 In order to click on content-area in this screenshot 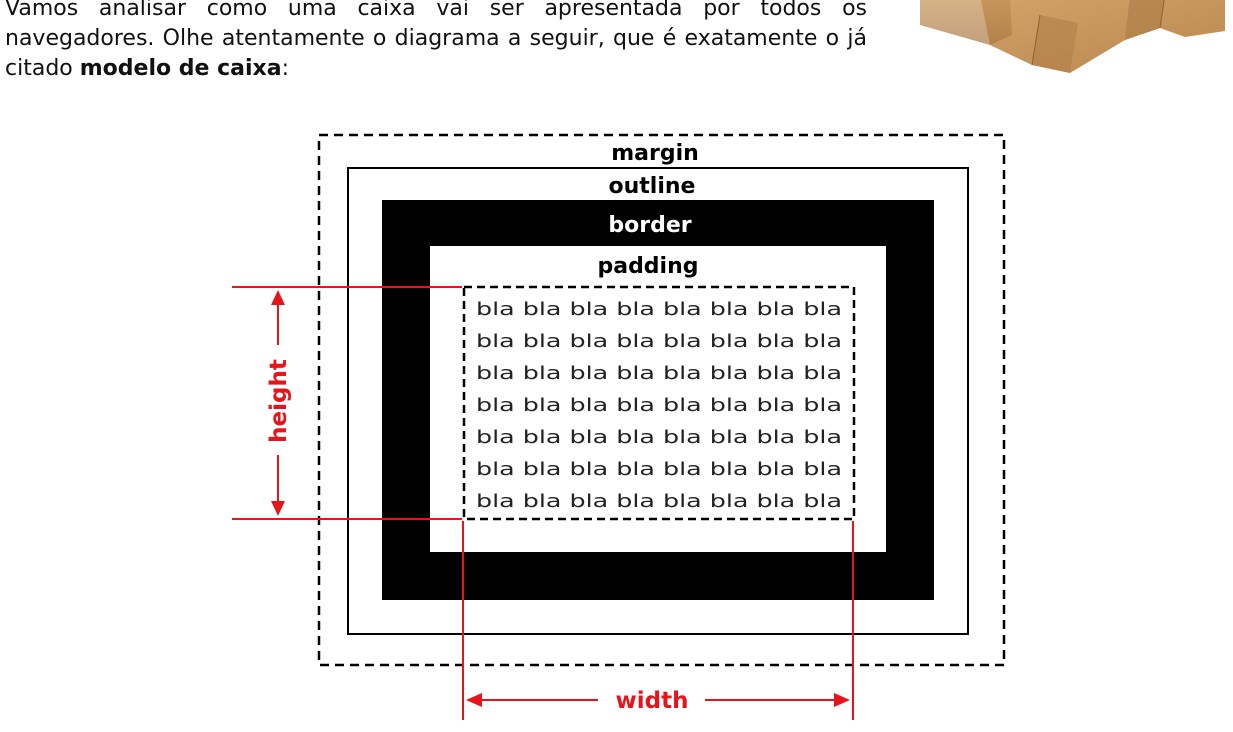, I will do `click(659, 403)`.